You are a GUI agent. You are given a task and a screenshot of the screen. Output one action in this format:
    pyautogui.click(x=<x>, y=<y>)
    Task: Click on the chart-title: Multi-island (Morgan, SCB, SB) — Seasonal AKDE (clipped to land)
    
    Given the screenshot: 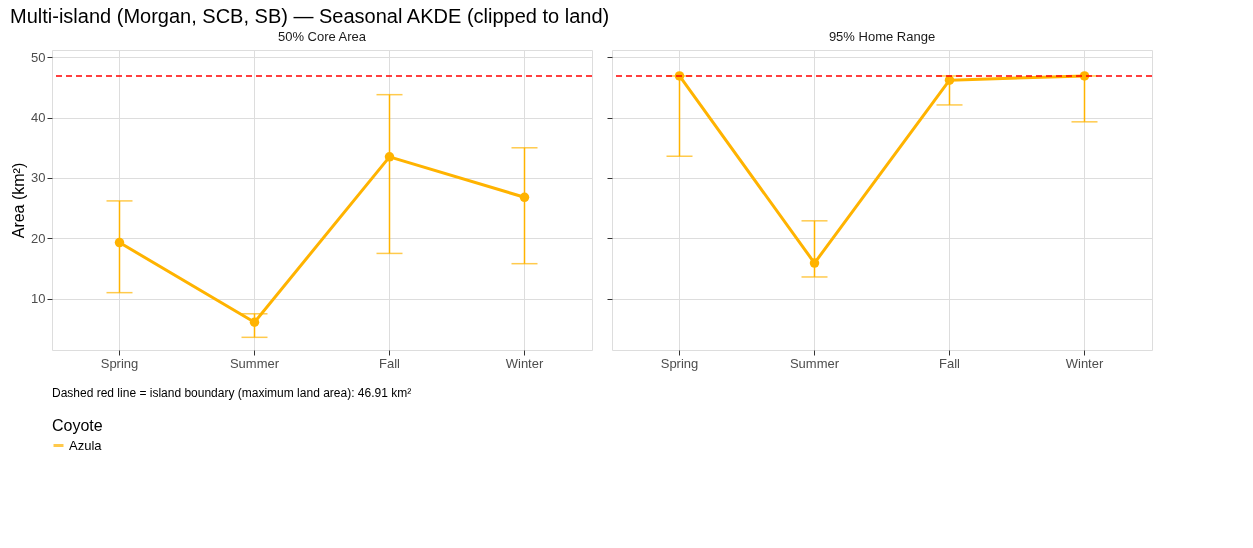 What is the action you would take?
    pyautogui.click(x=310, y=15)
    